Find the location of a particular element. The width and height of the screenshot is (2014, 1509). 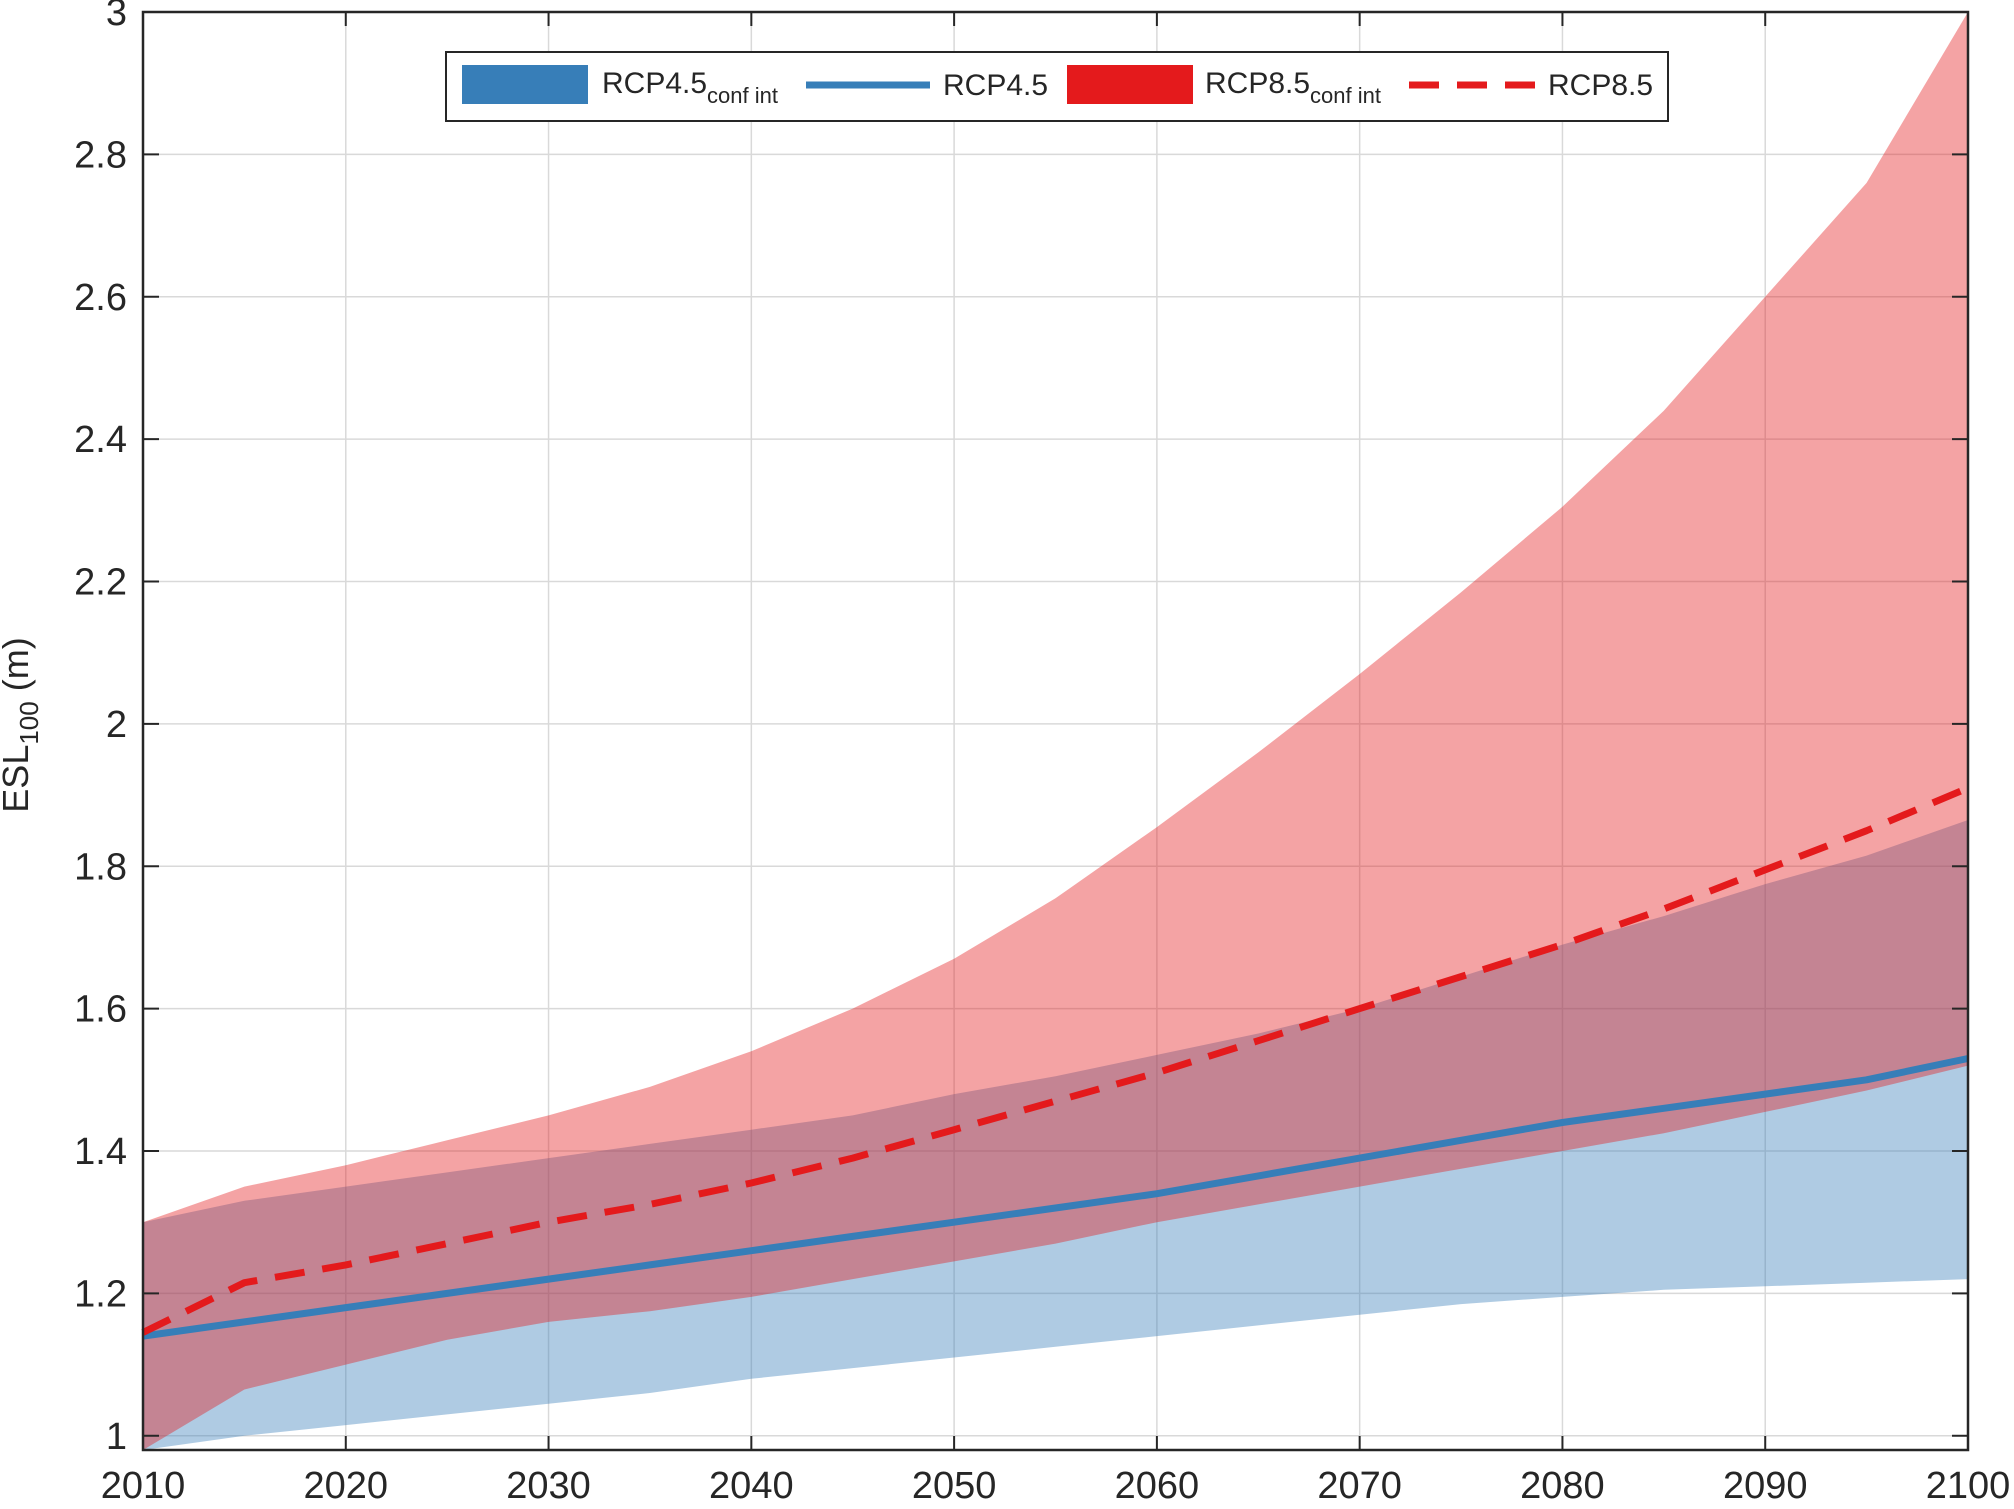

y-tick-label: 3 is located at coordinates (116, 17).